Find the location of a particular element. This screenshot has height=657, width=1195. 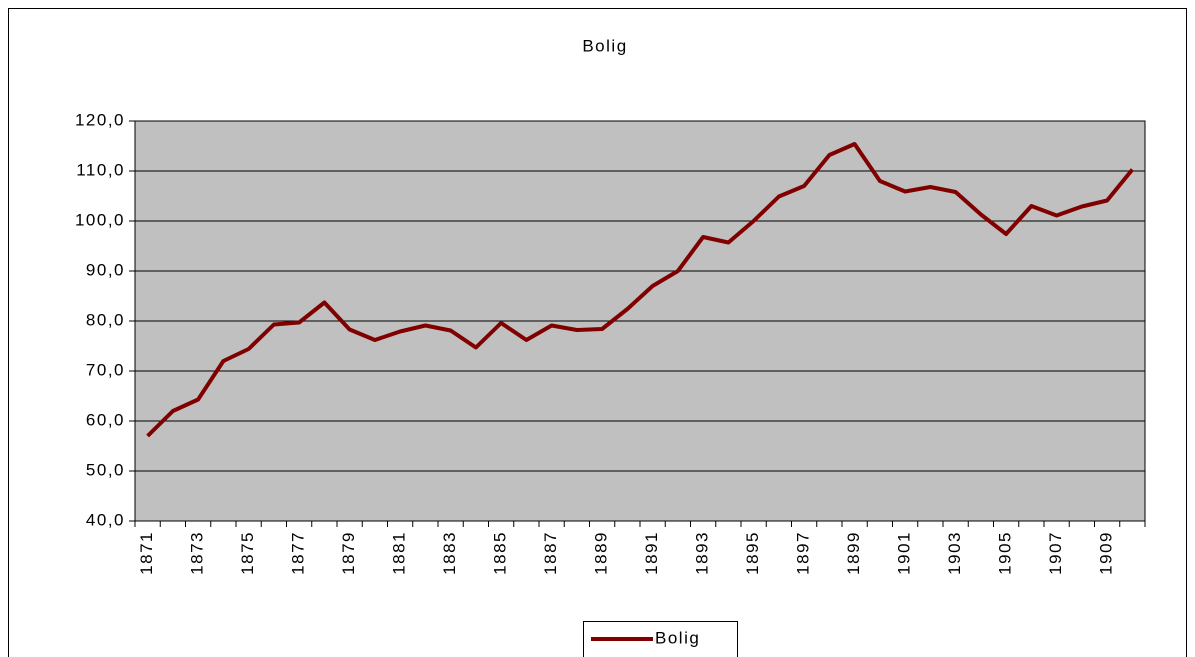

x-tick-label: 1907 is located at coordinates (1055, 553).